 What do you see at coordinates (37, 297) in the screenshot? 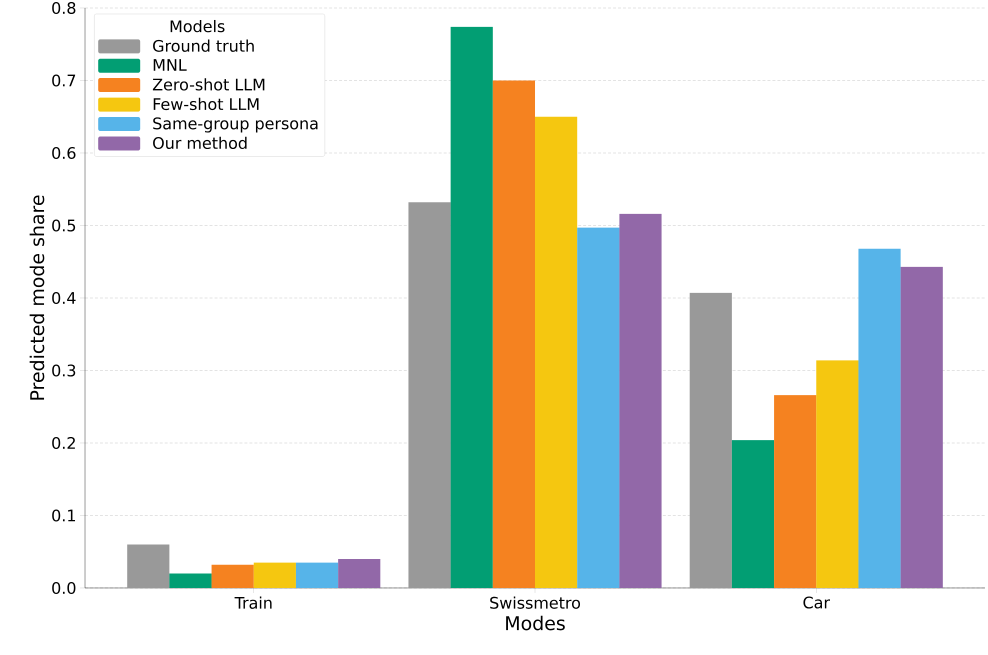
I see `y-axis-title: Predicted mode share` at bounding box center [37, 297].